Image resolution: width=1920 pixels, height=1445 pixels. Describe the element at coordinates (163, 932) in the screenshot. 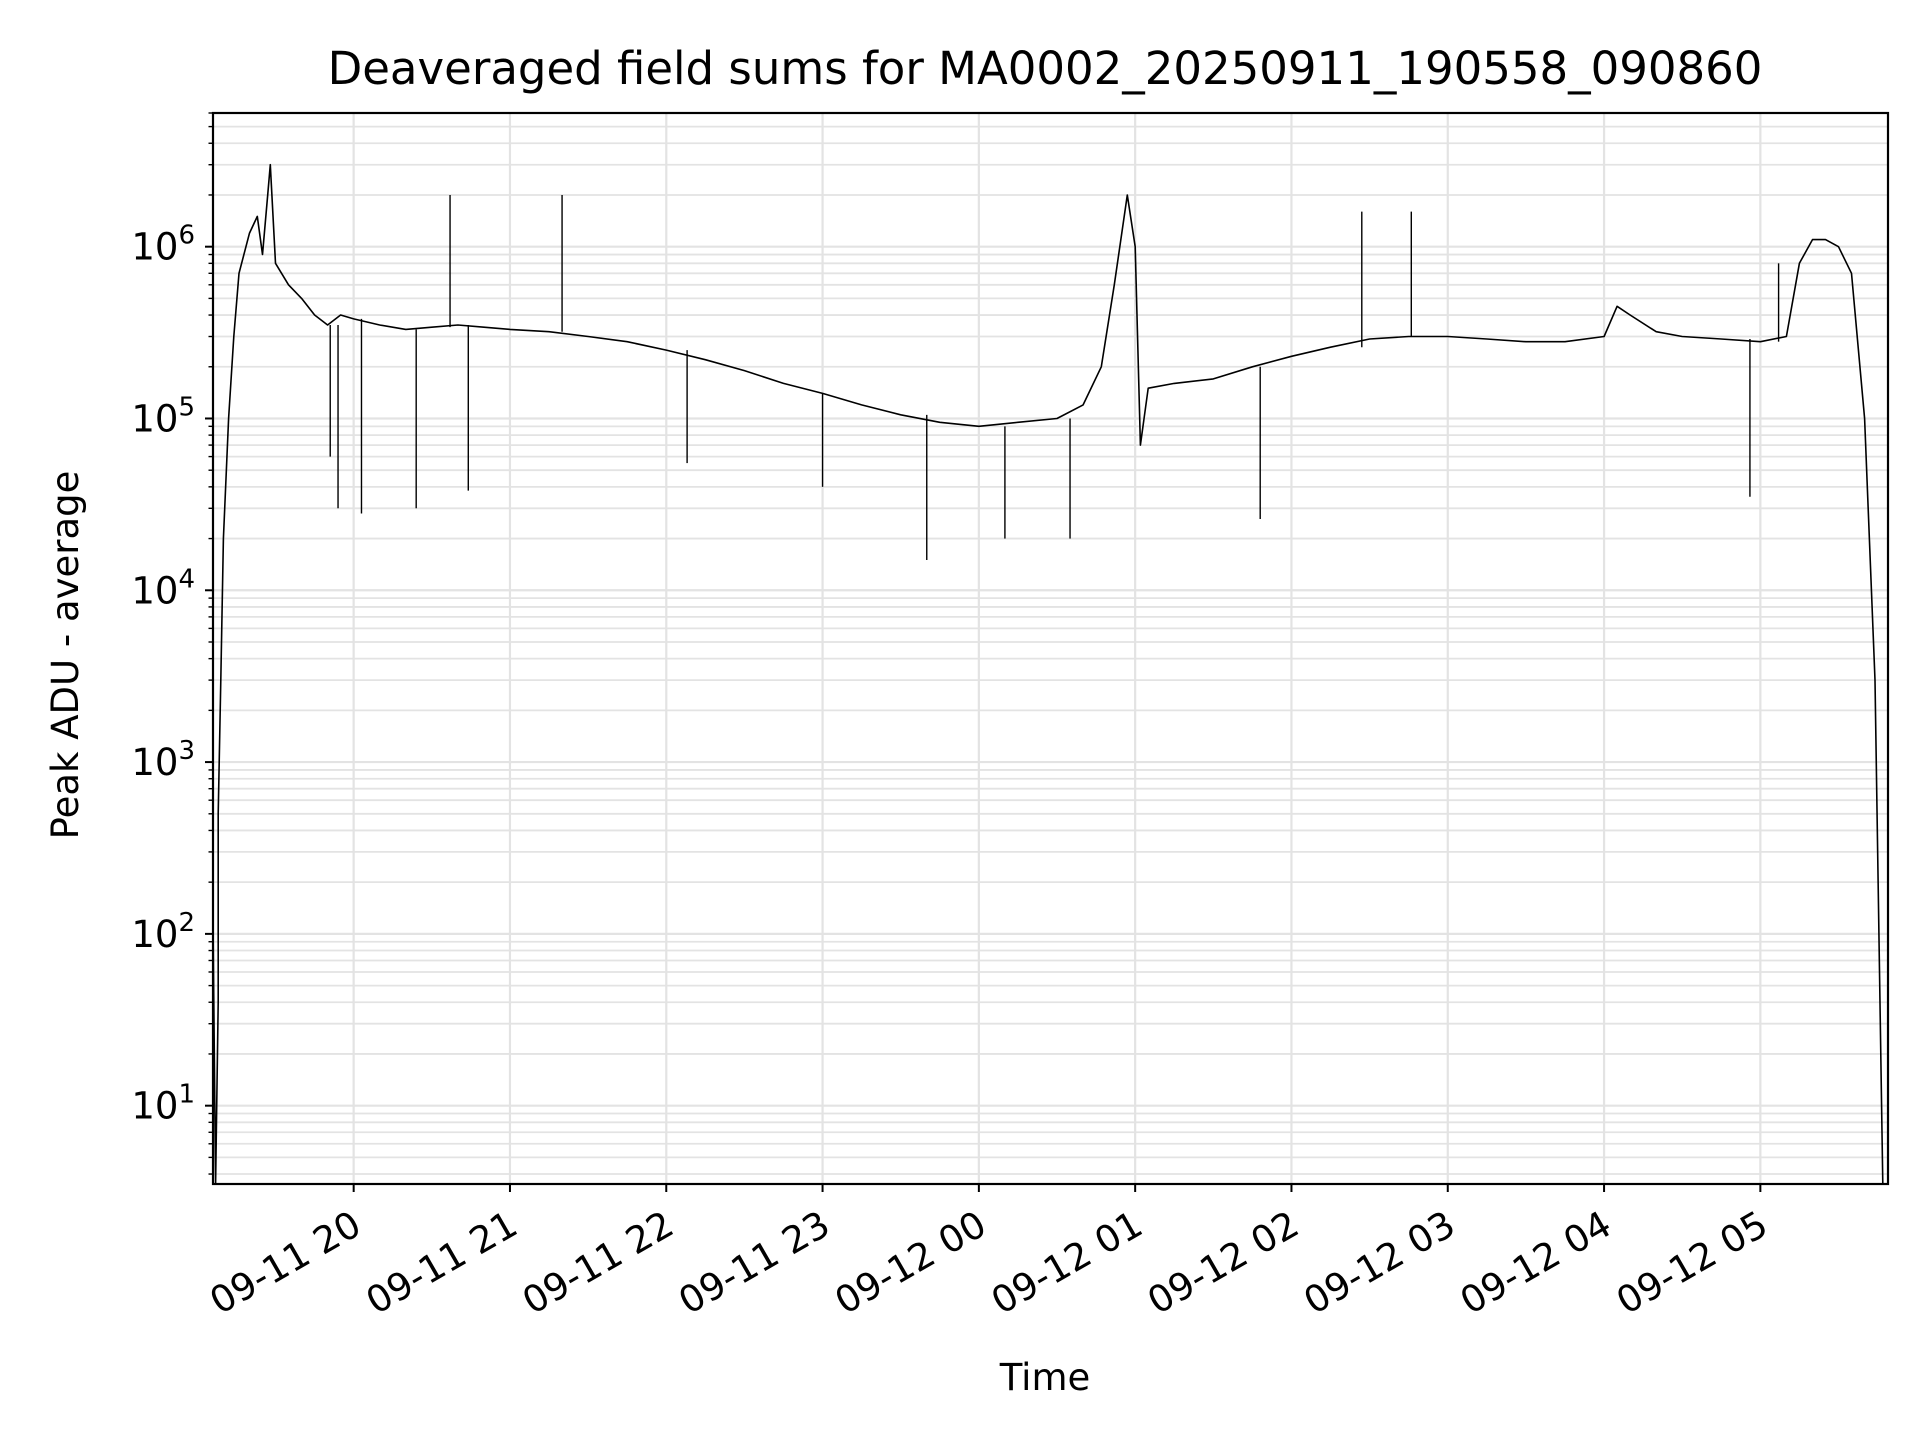

I see `y-tick-label: 102` at that location.